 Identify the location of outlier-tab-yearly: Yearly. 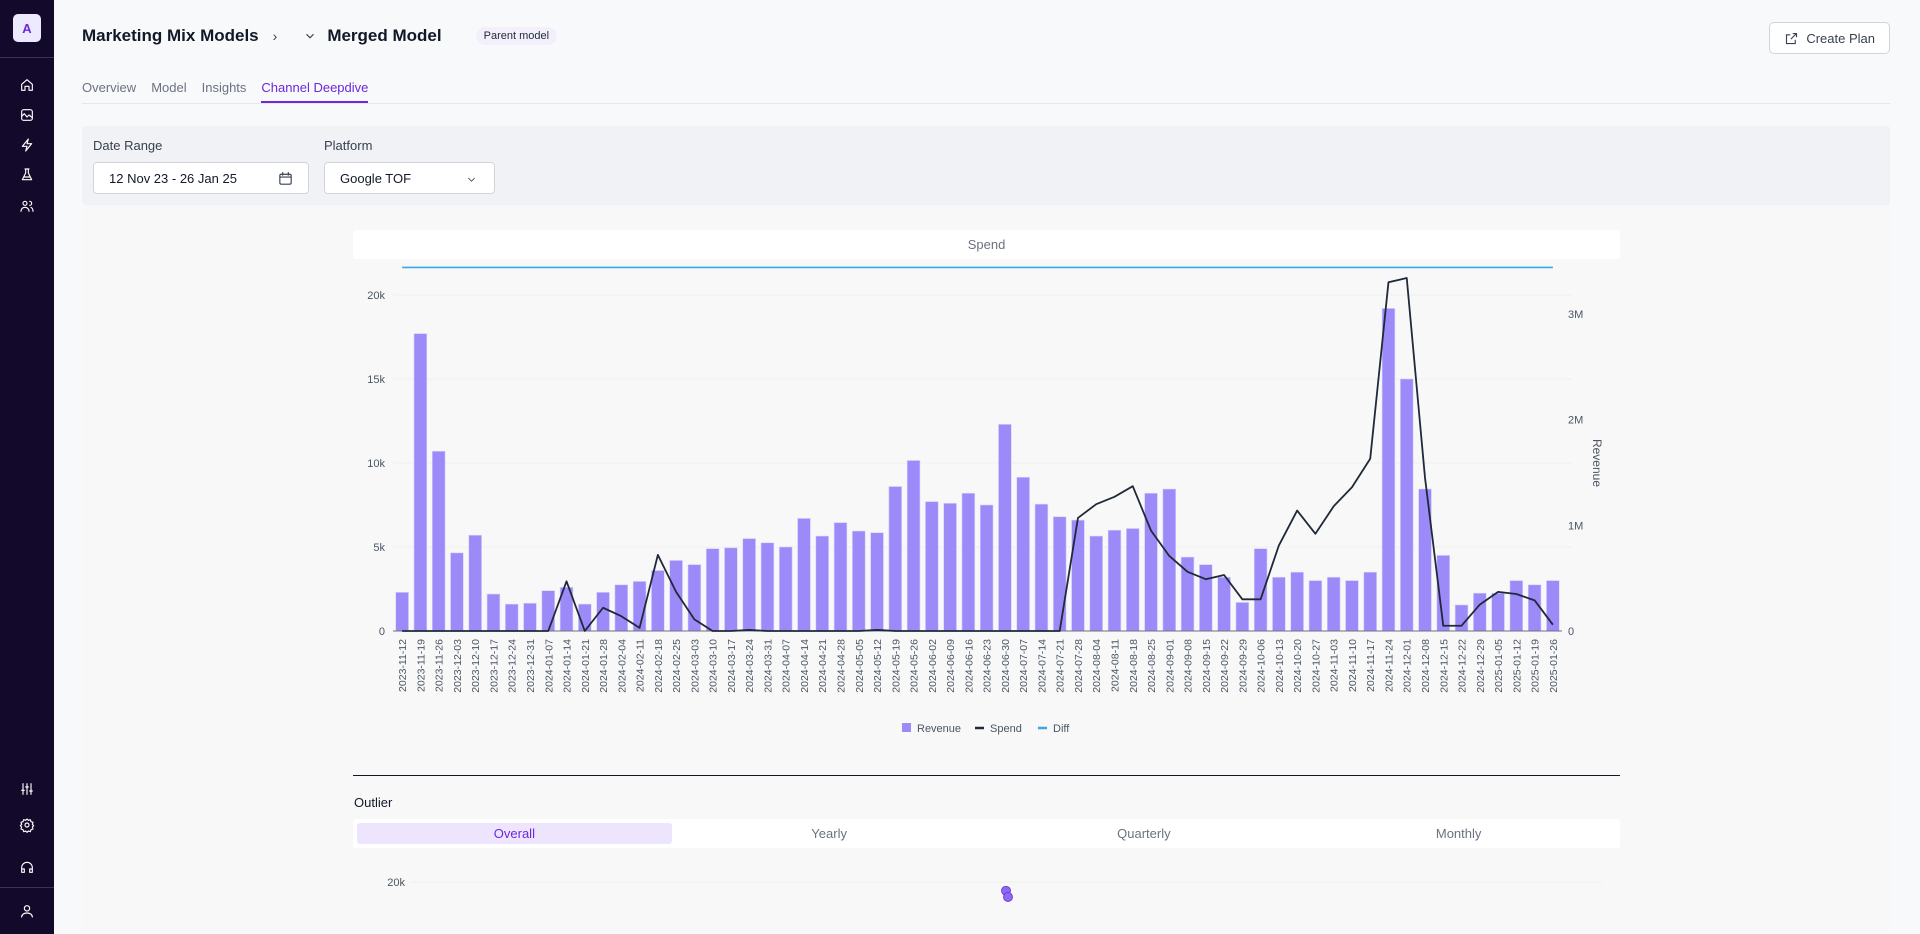
(829, 833).